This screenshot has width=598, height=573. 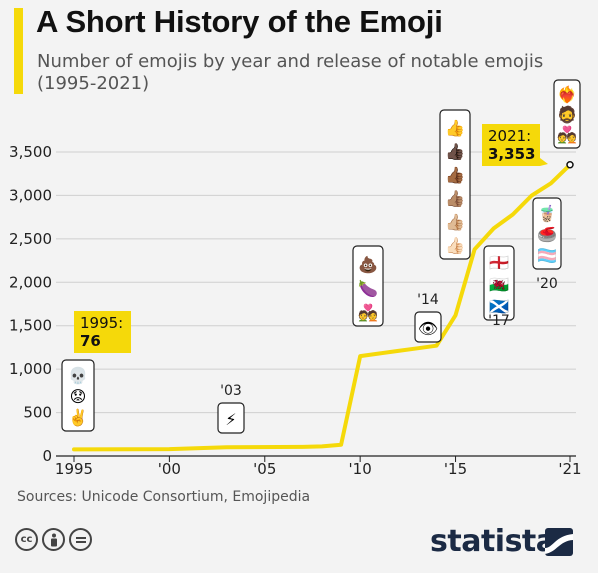 I want to click on y-tick-label: 500, so click(x=37, y=413).